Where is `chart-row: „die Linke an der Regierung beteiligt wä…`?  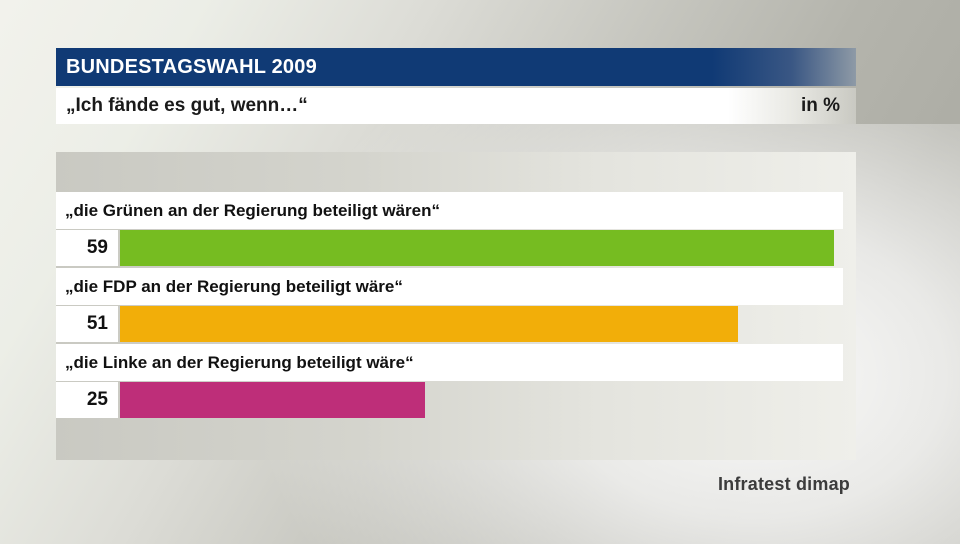 chart-row: „die Linke an der Regierung beteiligt wä… is located at coordinates (456, 382).